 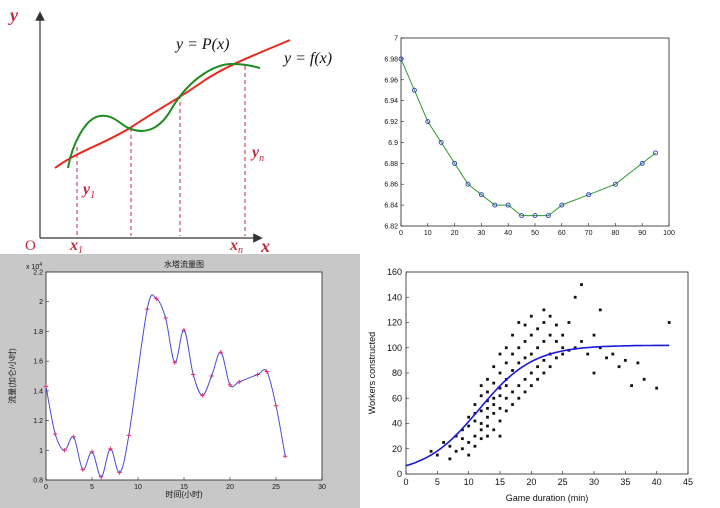 What do you see at coordinates (469, 482) in the screenshot?
I see `x-tick-label: 10` at bounding box center [469, 482].